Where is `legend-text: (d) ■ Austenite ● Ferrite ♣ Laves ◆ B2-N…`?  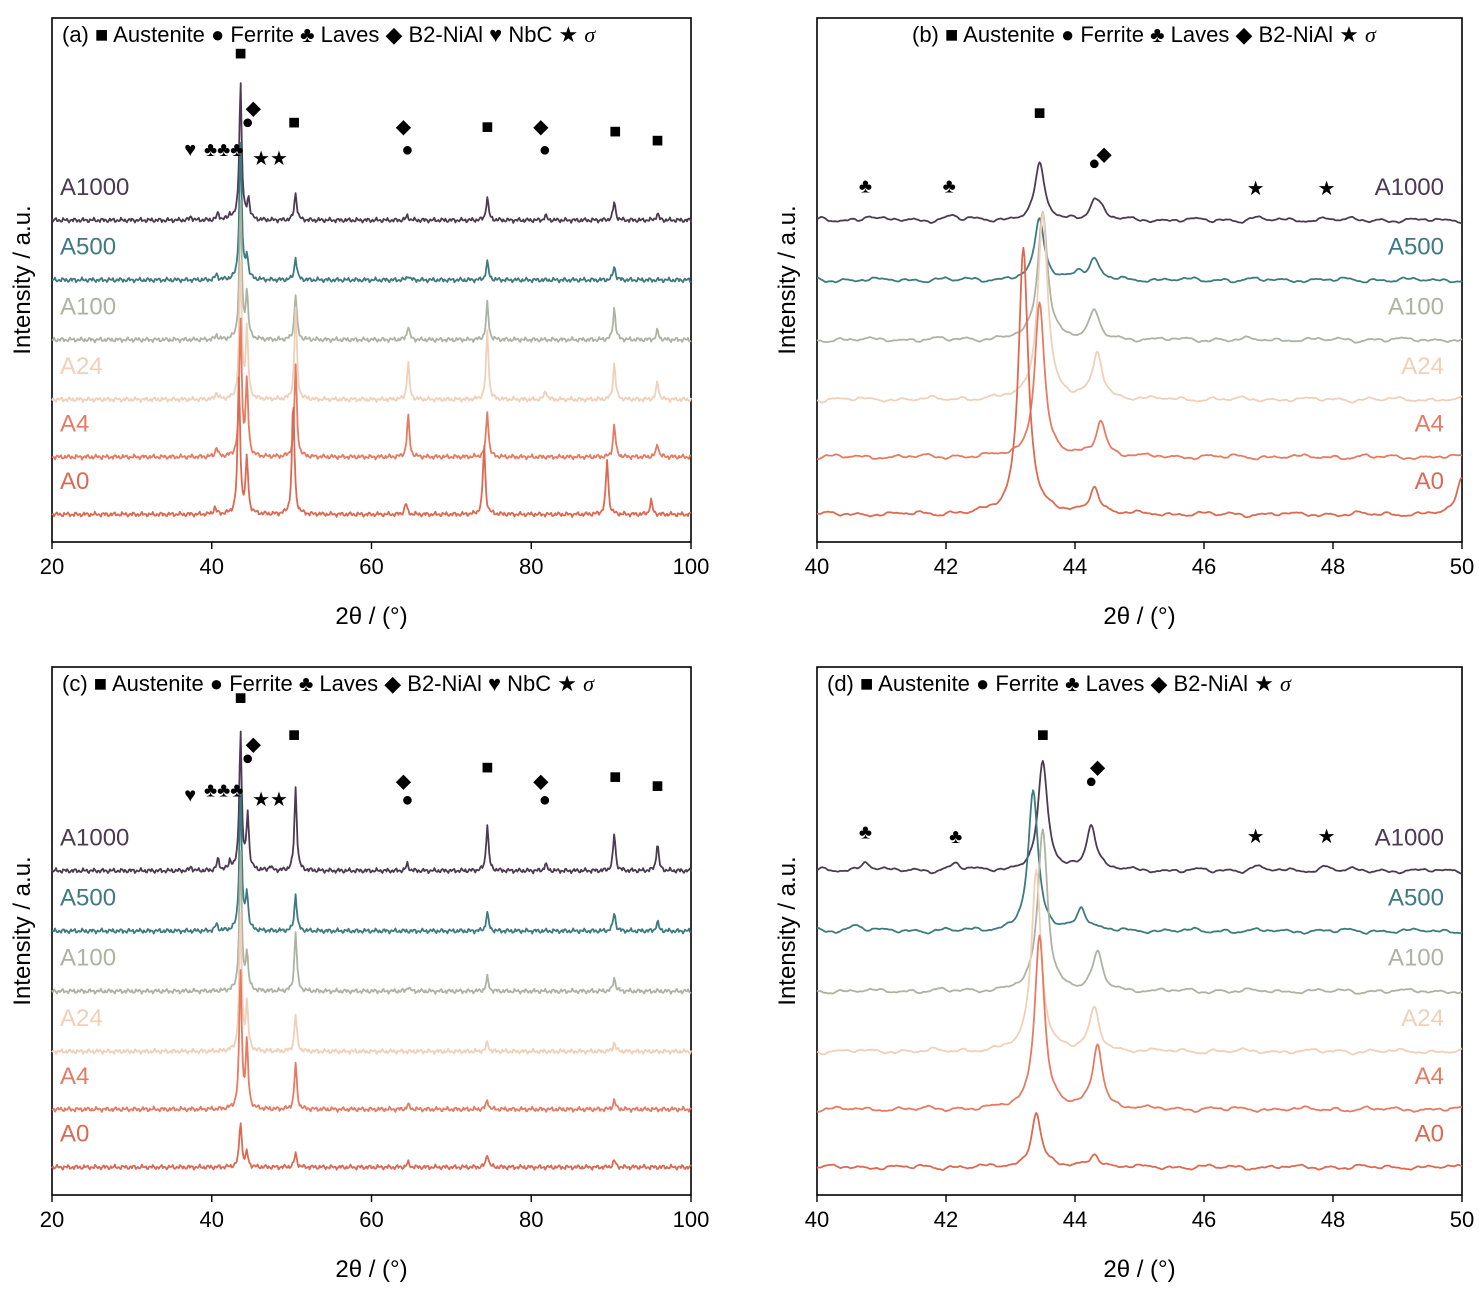 legend-text: (d) ■ Austenite ● Ferrite ♣ Laves ◆ B2-N… is located at coordinates (1059, 683).